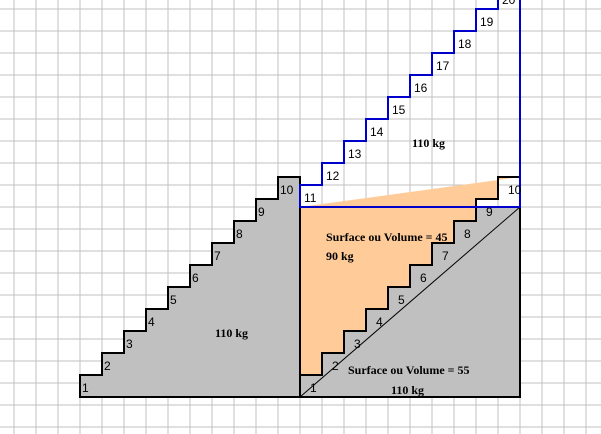 The height and width of the screenshot is (434, 601). What do you see at coordinates (421, 88) in the screenshot?
I see `upper-step-16: 16` at bounding box center [421, 88].